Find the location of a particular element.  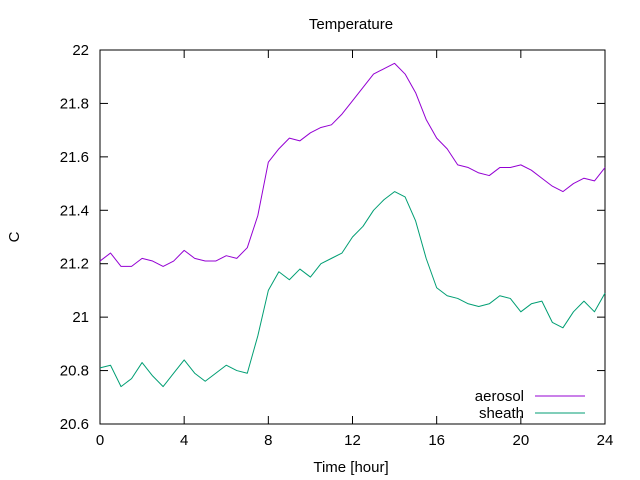

x-tick-label: 12 is located at coordinates (352, 440).